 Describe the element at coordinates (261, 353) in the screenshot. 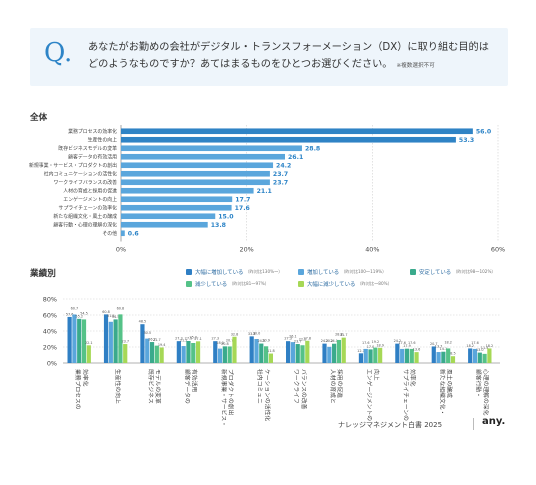

I see `bar-g5-s2` at that location.